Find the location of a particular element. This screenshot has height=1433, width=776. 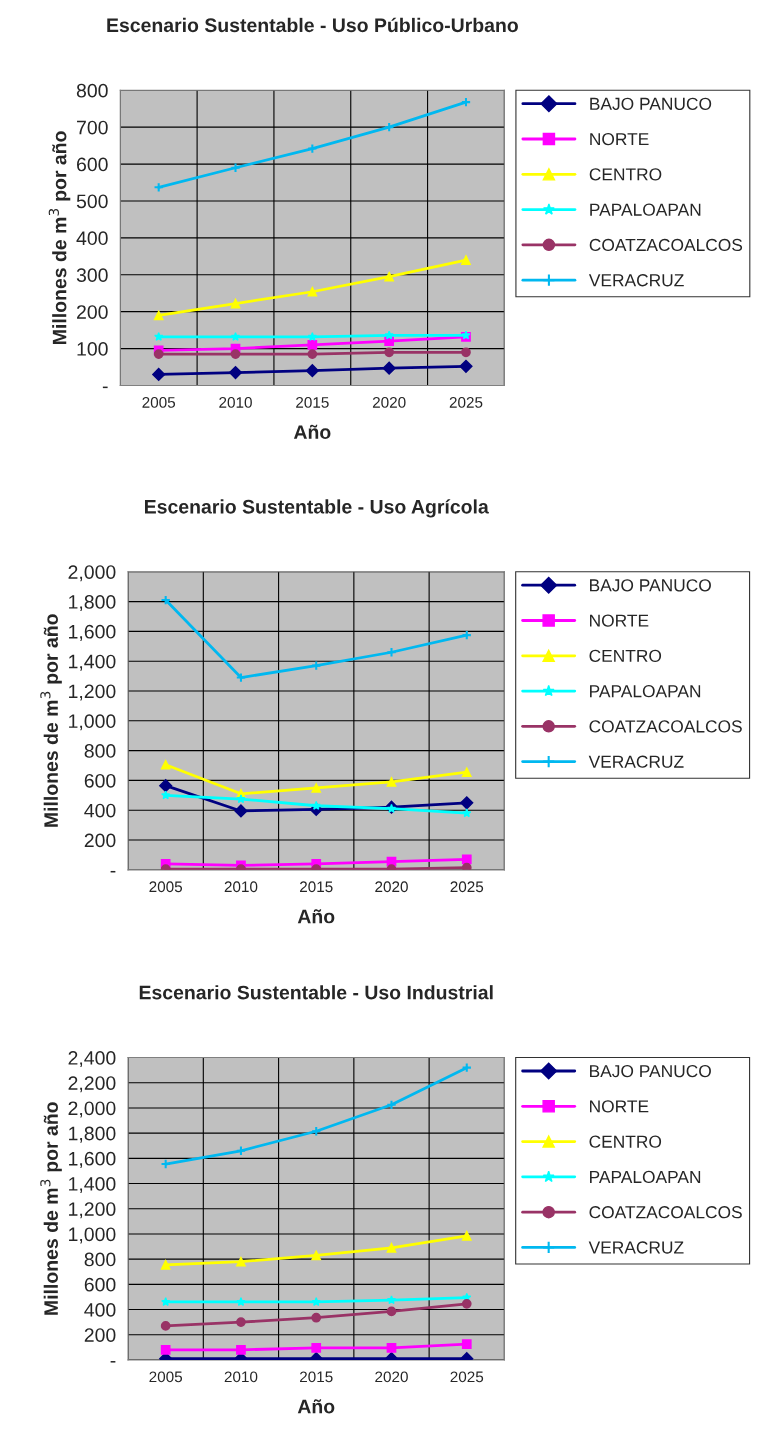

y-tick-label: 100 is located at coordinates (92, 349).